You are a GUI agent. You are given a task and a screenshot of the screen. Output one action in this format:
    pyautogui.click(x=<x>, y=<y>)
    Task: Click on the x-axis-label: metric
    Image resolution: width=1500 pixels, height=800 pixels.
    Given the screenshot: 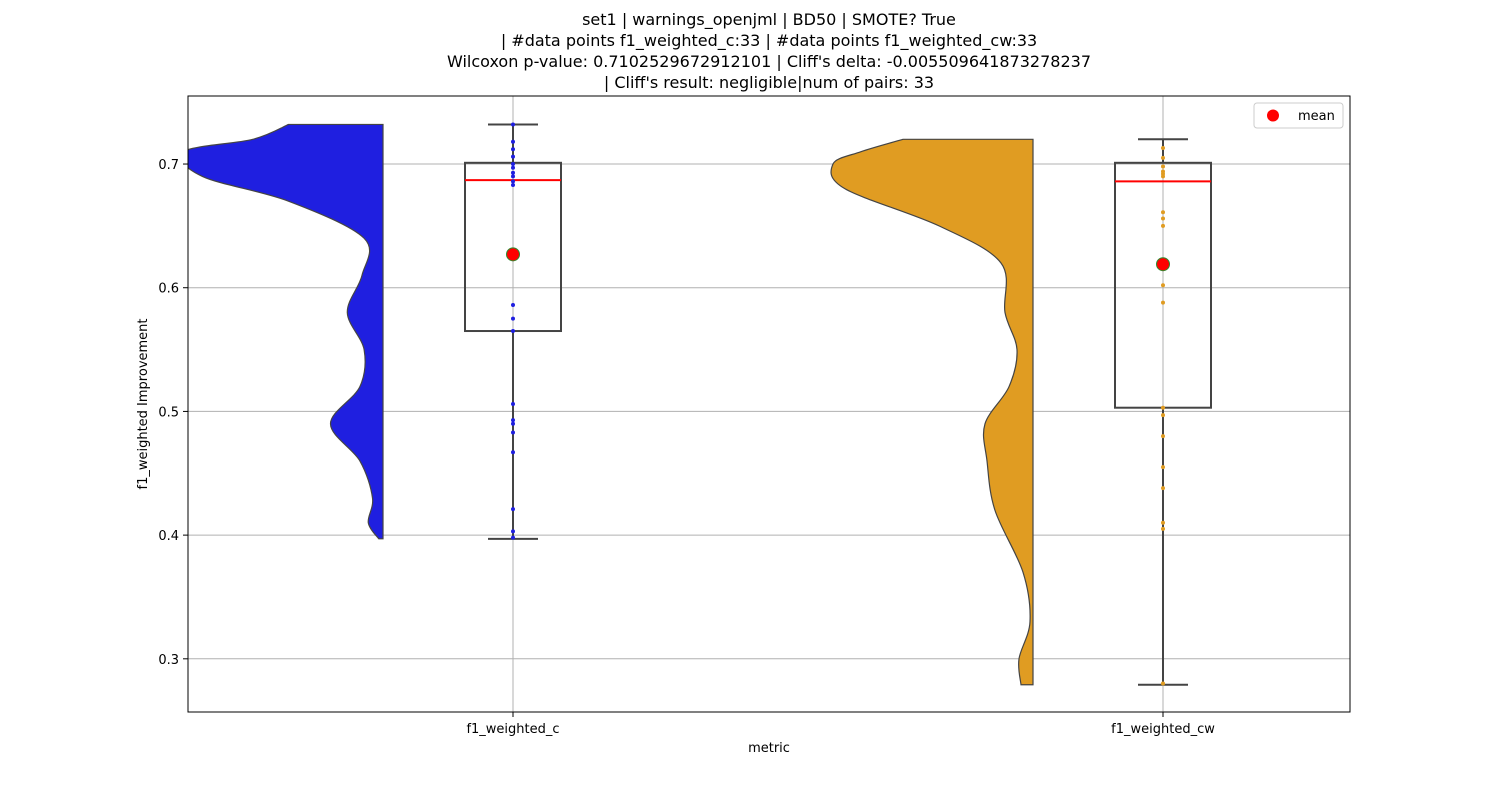 What is the action you would take?
    pyautogui.click(x=769, y=748)
    